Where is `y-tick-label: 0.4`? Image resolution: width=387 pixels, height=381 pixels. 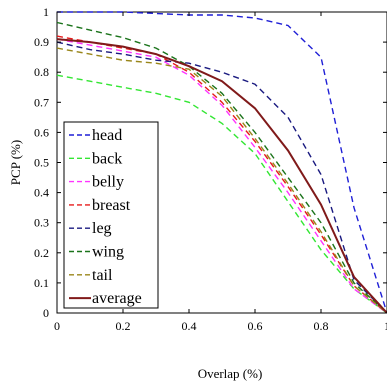
y-tick-label: 0.4 is located at coordinates (41, 193).